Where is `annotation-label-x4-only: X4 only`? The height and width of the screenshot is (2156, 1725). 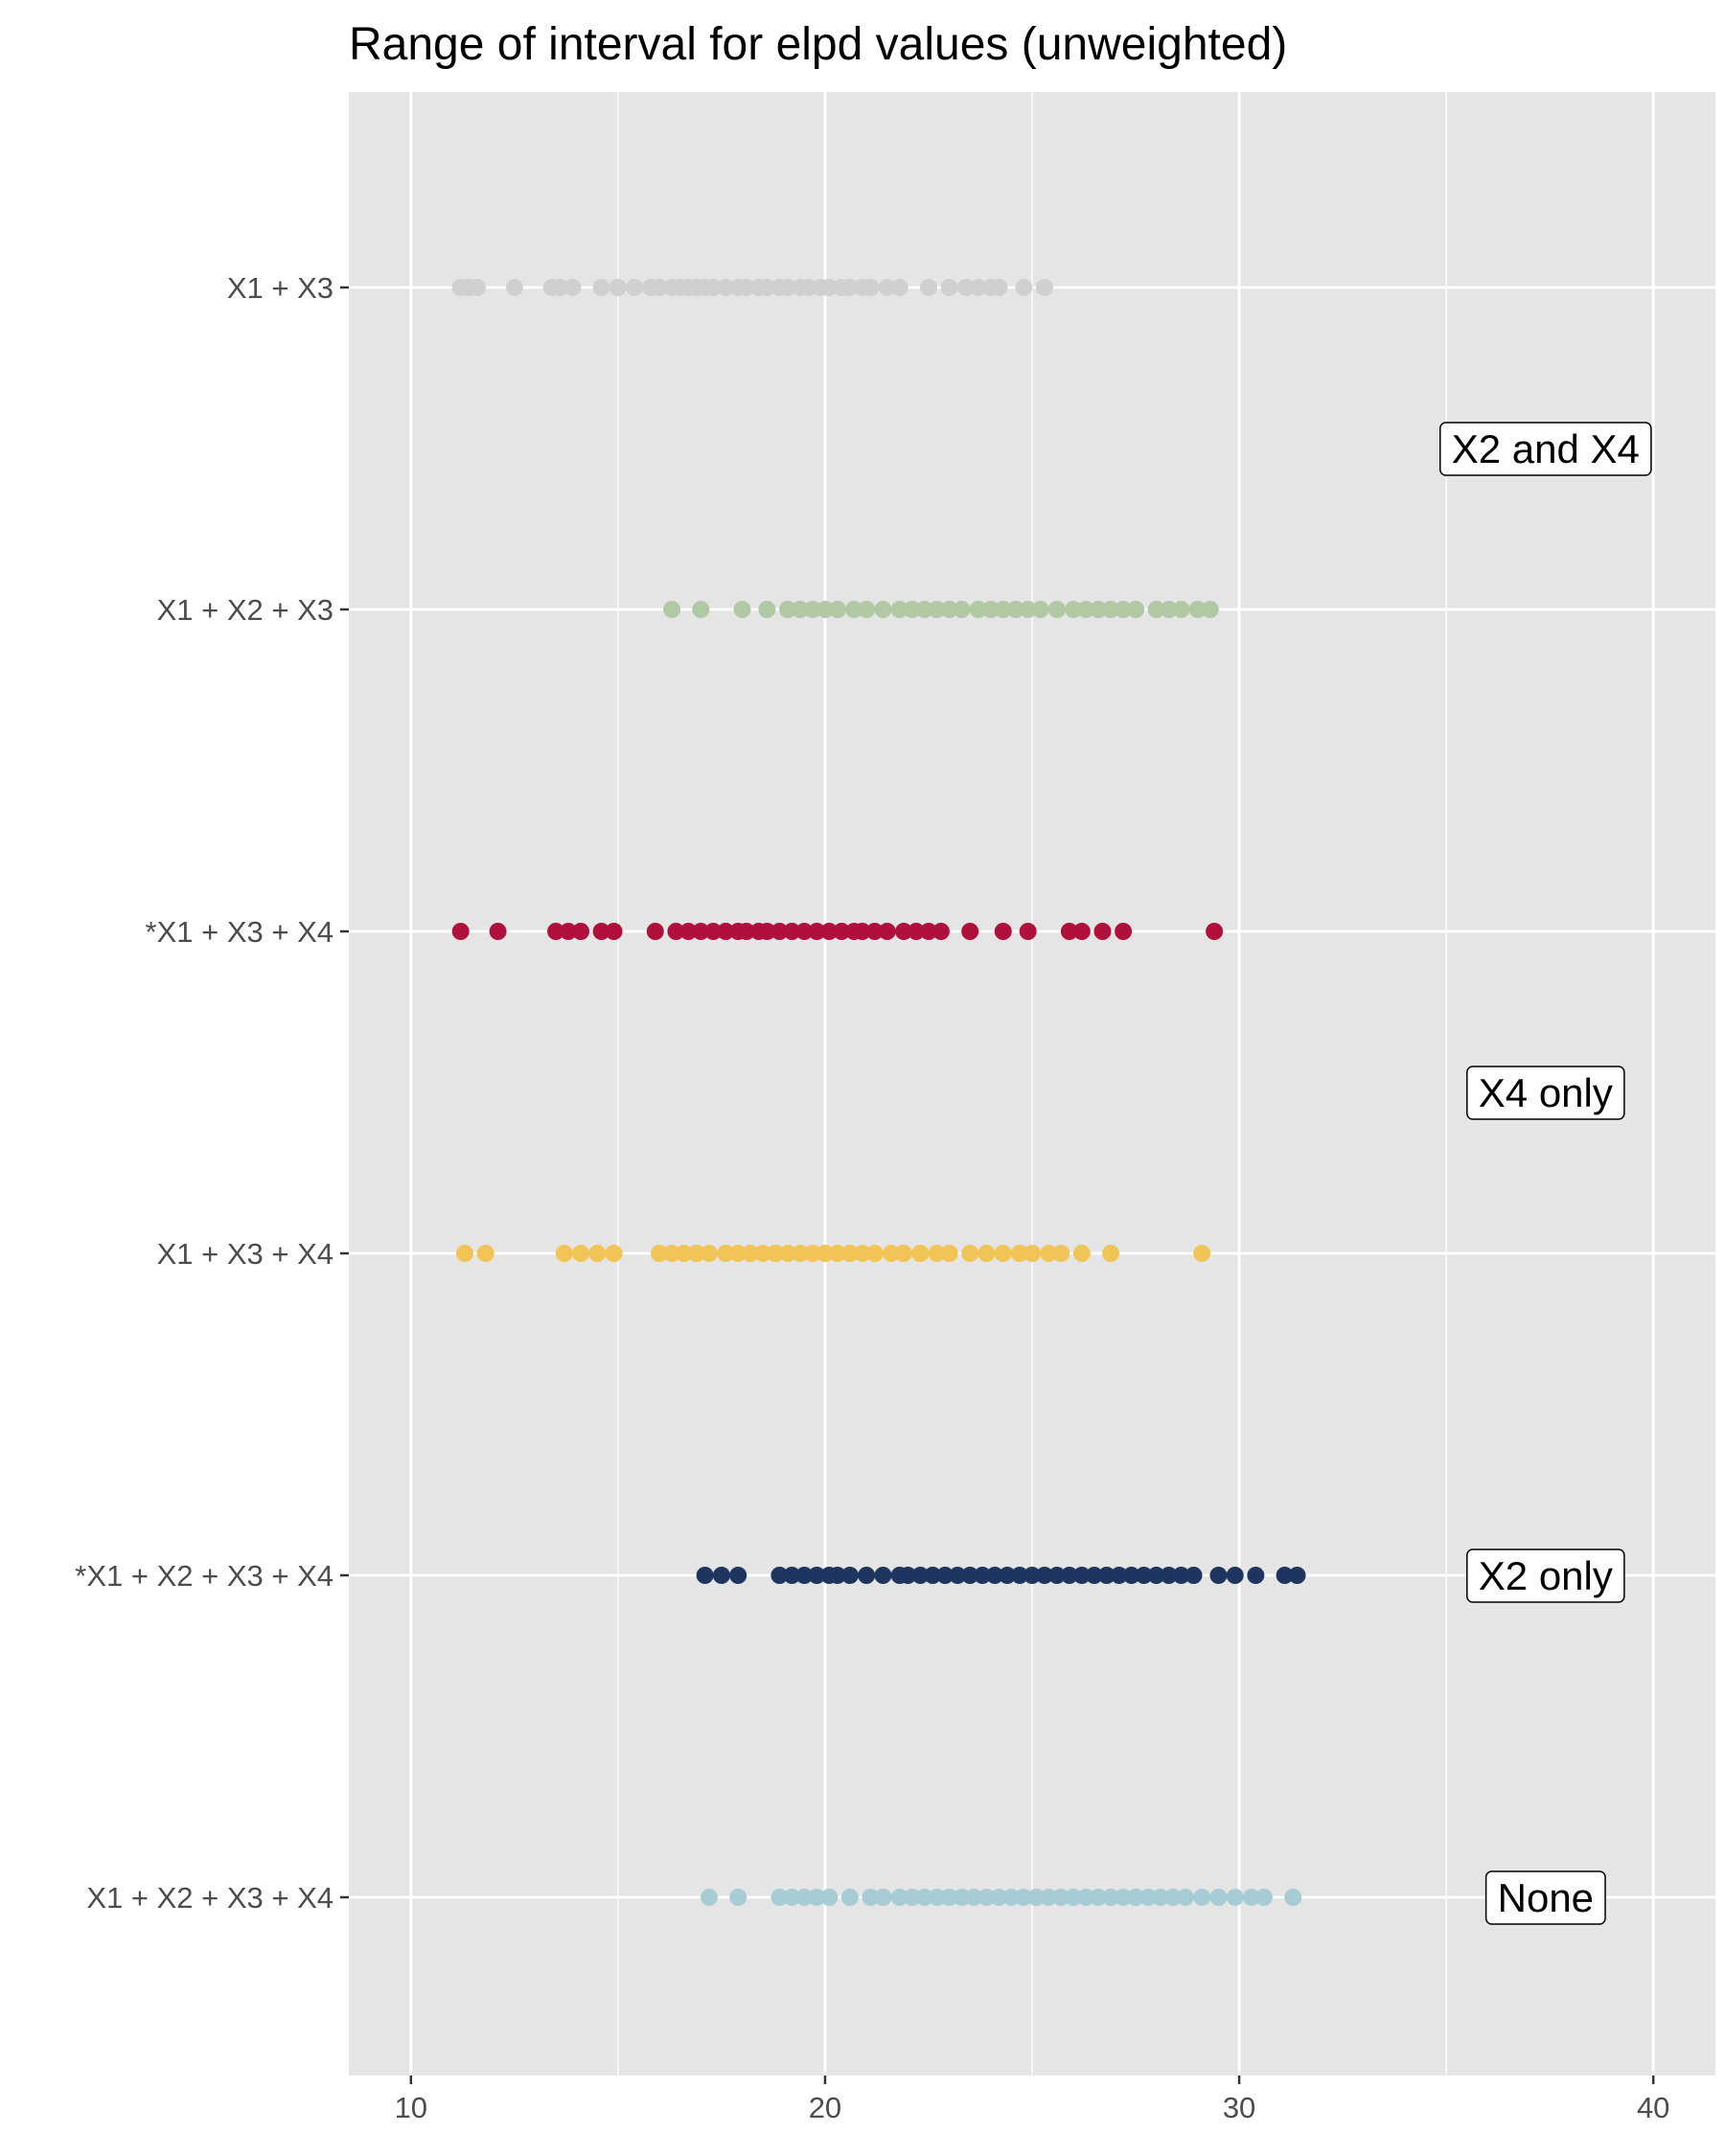
annotation-label-x4-only: X4 only is located at coordinates (1545, 1093).